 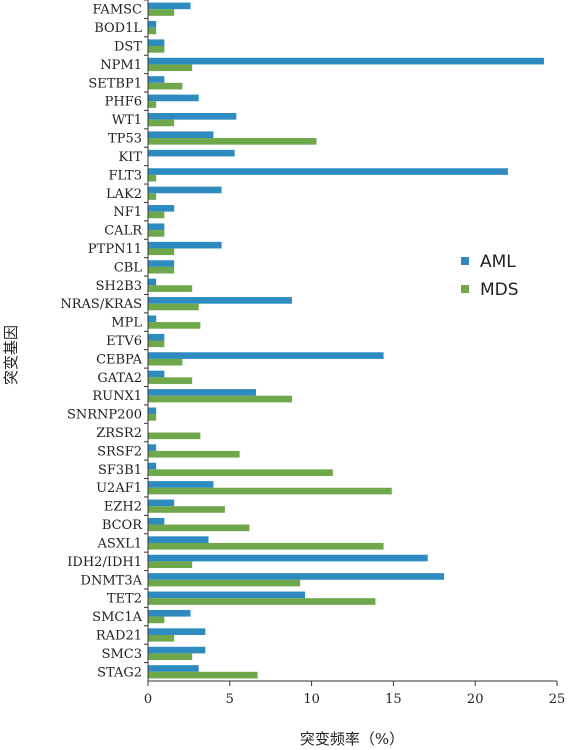 I want to click on y-tick-label-29: ASXL1, so click(x=119, y=543).